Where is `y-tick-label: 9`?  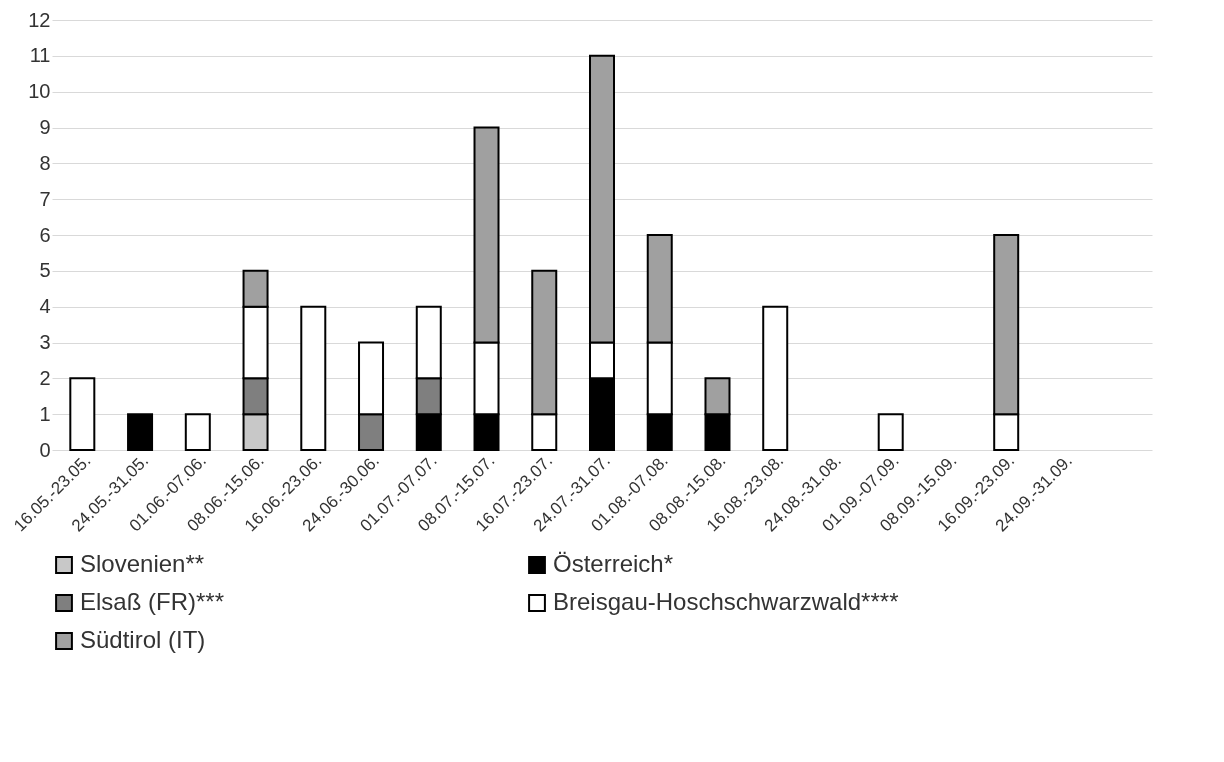 y-tick-label: 9 is located at coordinates (45, 127).